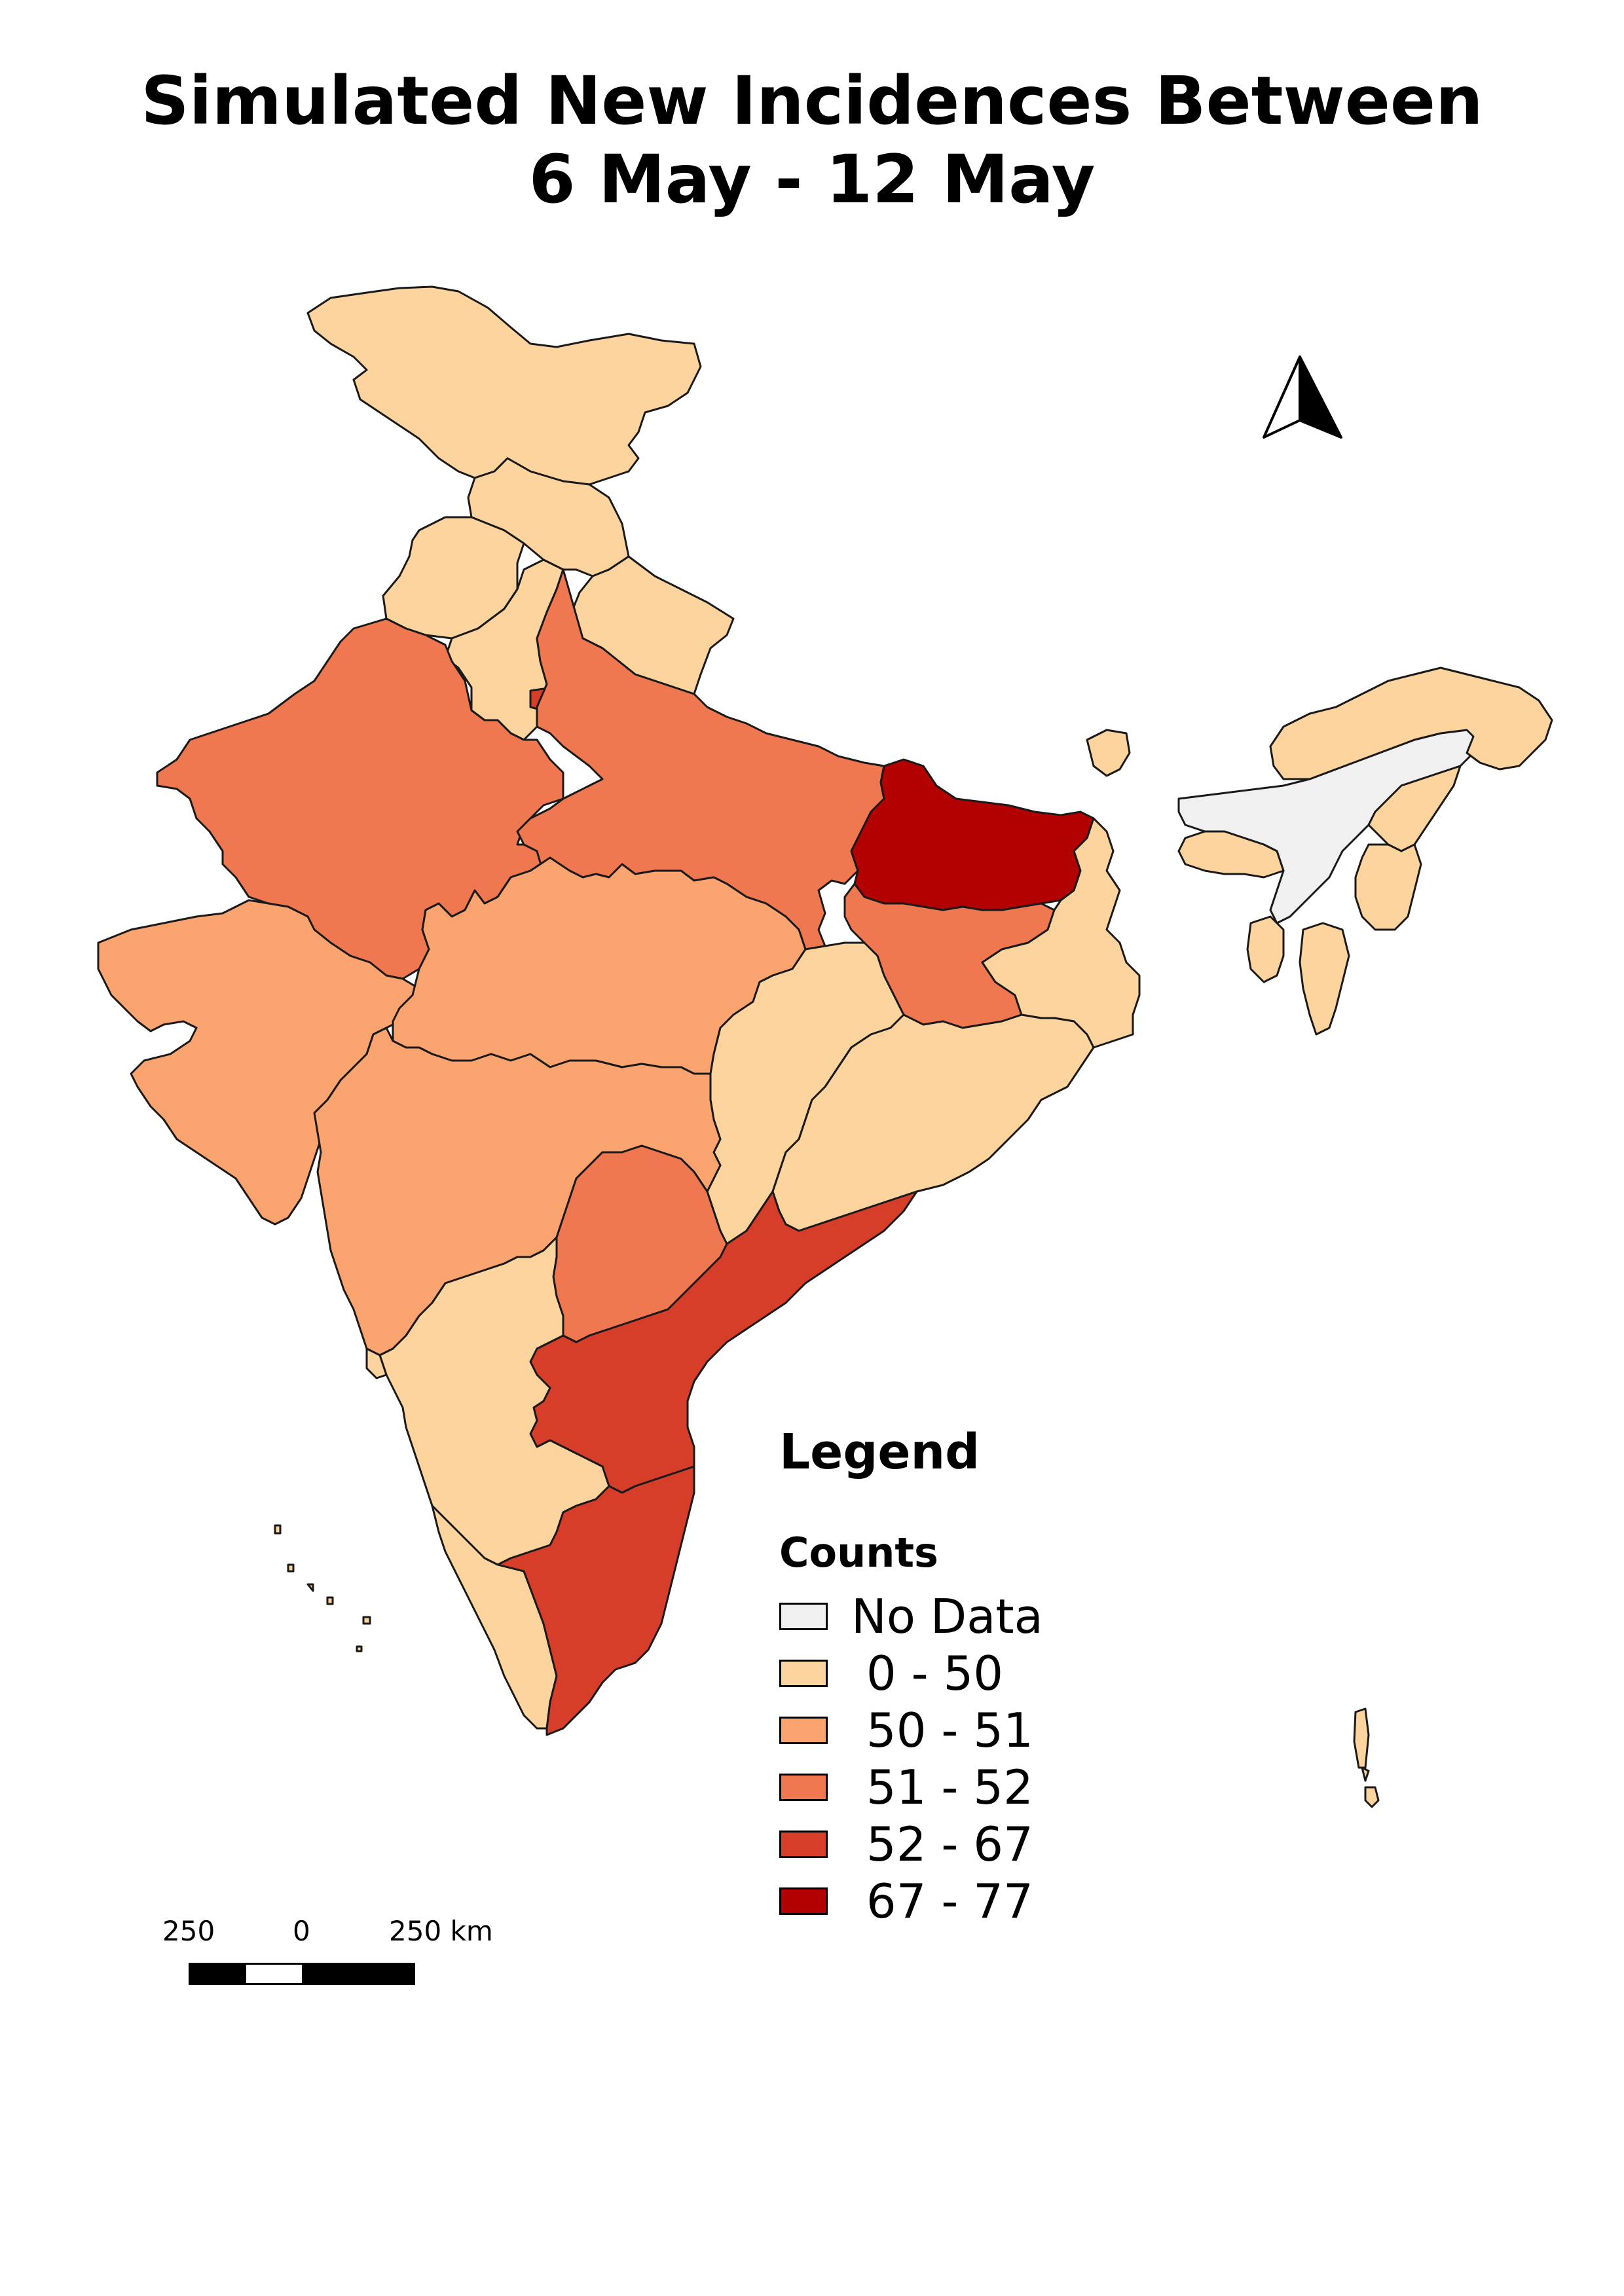 This screenshot has height=2296, width=1624. What do you see at coordinates (858, 1552) in the screenshot?
I see `legend-subheading: Counts` at bounding box center [858, 1552].